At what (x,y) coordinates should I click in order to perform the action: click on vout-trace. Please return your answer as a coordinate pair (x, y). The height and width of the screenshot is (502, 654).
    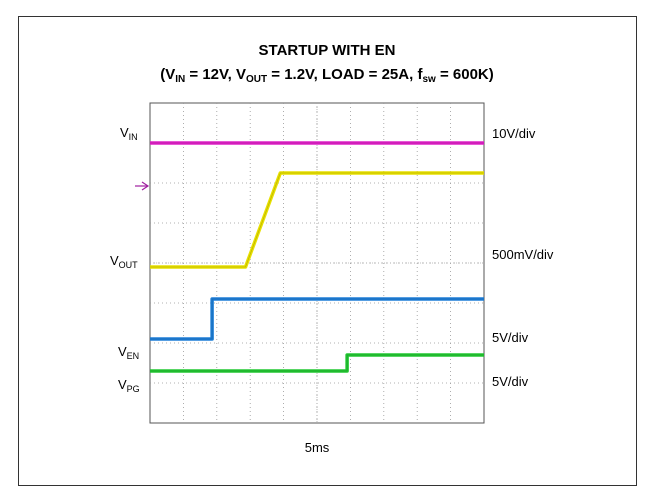
    Looking at the image, I should click on (317, 220).